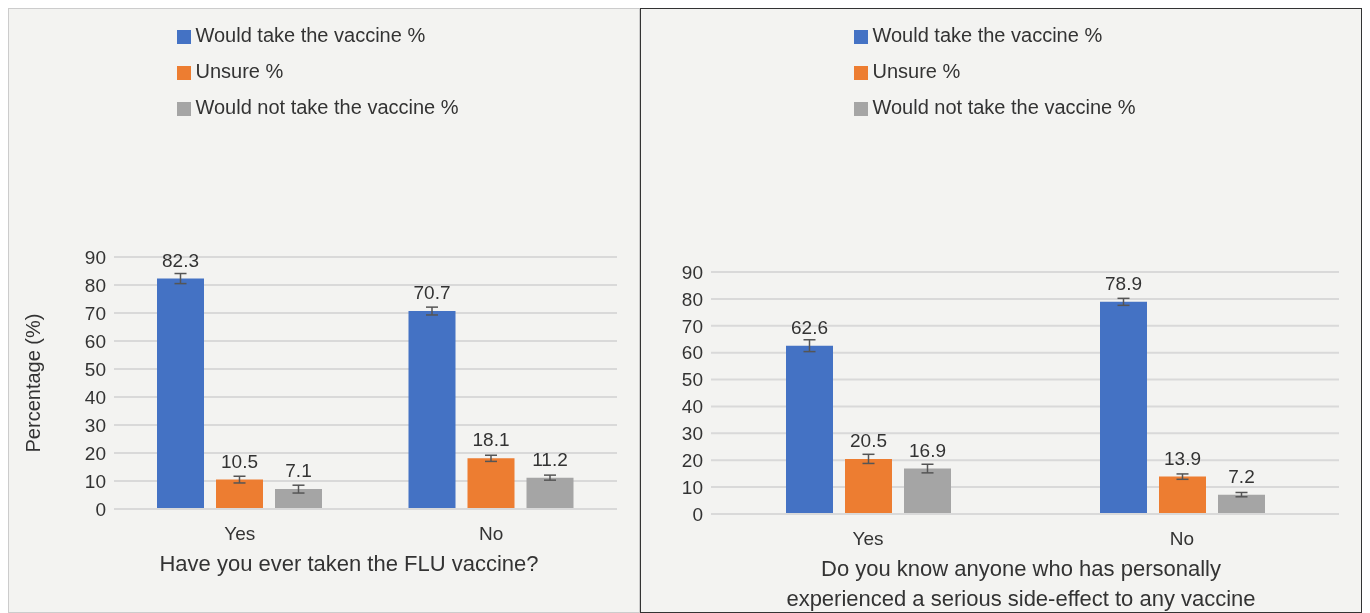 The height and width of the screenshot is (613, 1370). What do you see at coordinates (432, 293) in the screenshot?
I see `data-label: 70.7` at bounding box center [432, 293].